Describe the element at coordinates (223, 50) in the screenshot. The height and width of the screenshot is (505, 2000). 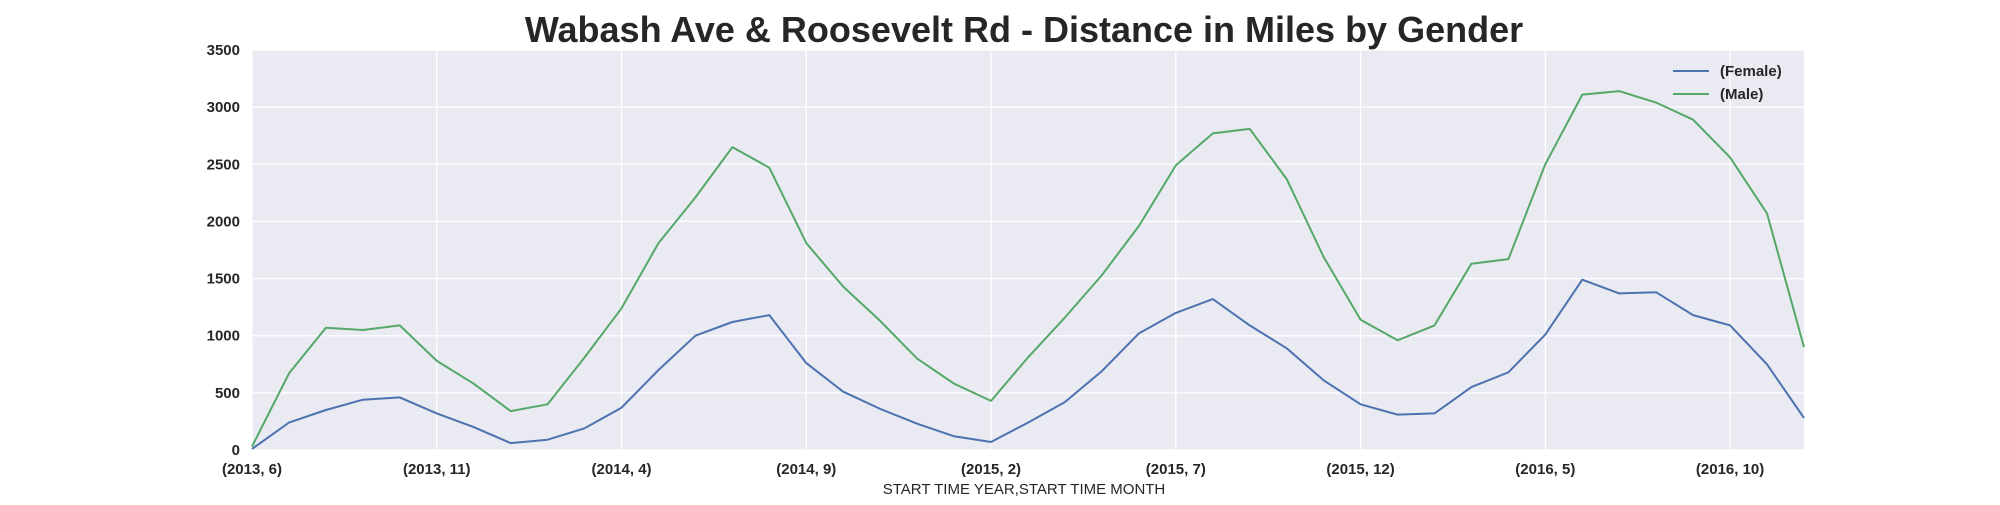
I see `y-tick-label: 3500` at that location.